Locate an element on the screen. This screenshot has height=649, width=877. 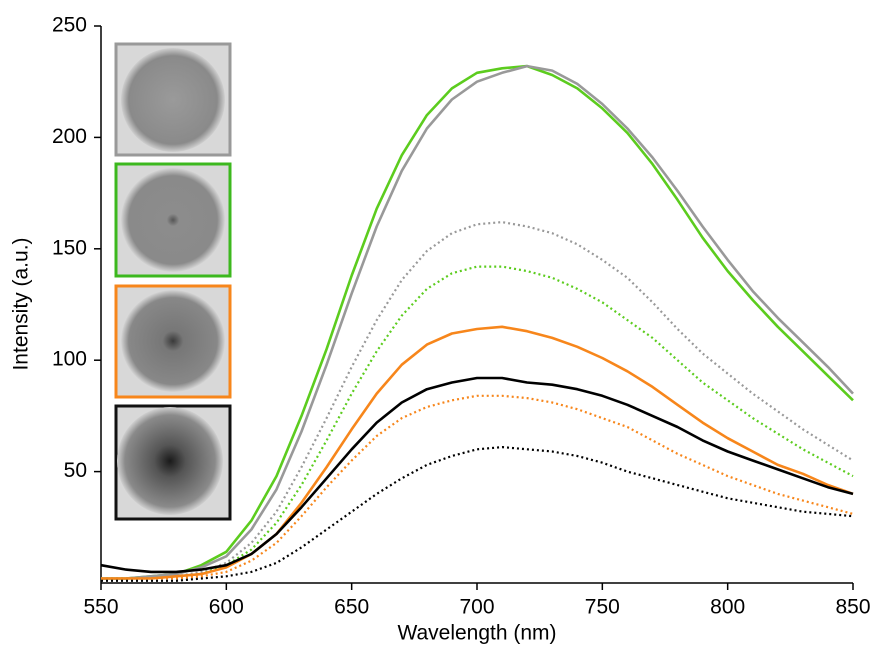
y-tick-label: 100 is located at coordinates (69, 359).